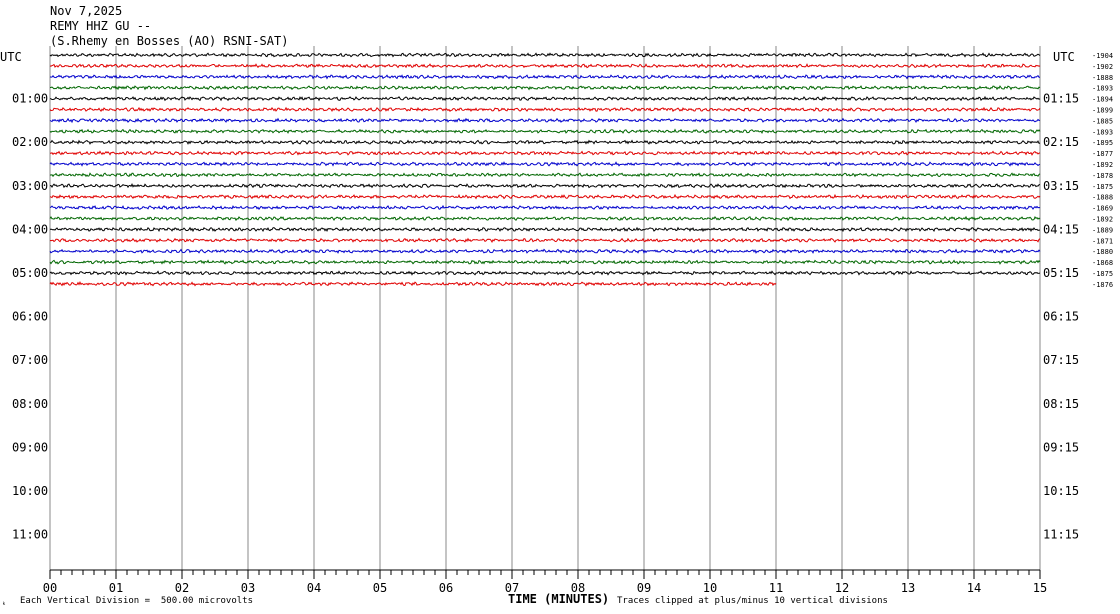 The image size is (1120, 614). I want to click on trace-offset-label: -1869, so click(1102, 209).